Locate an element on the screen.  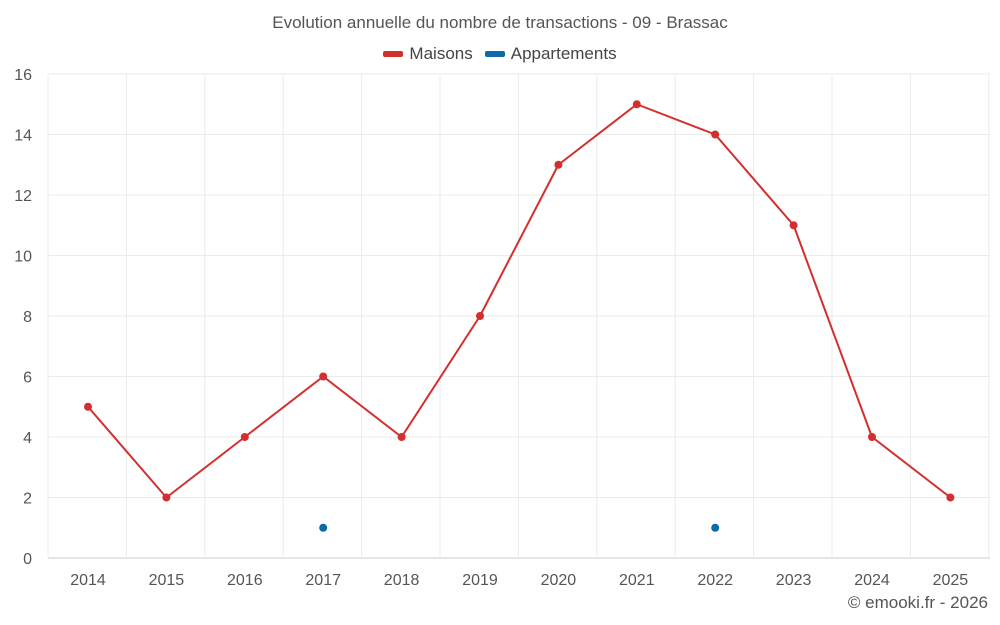
data-point-maisons-2018 is located at coordinates (401, 437).